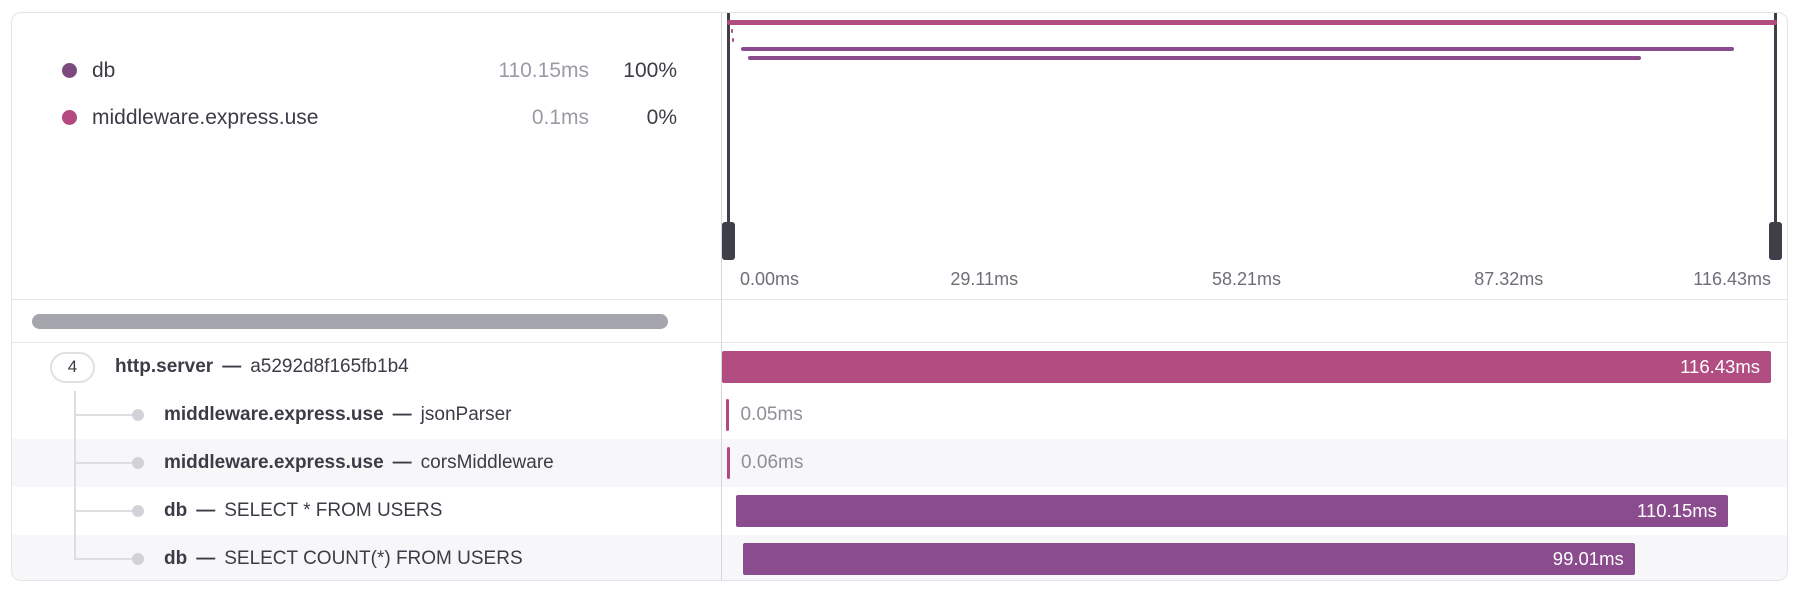 Image resolution: width=1800 pixels, height=594 pixels. What do you see at coordinates (1588, 558) in the screenshot?
I see `duration-label: 99.01ms` at bounding box center [1588, 558].